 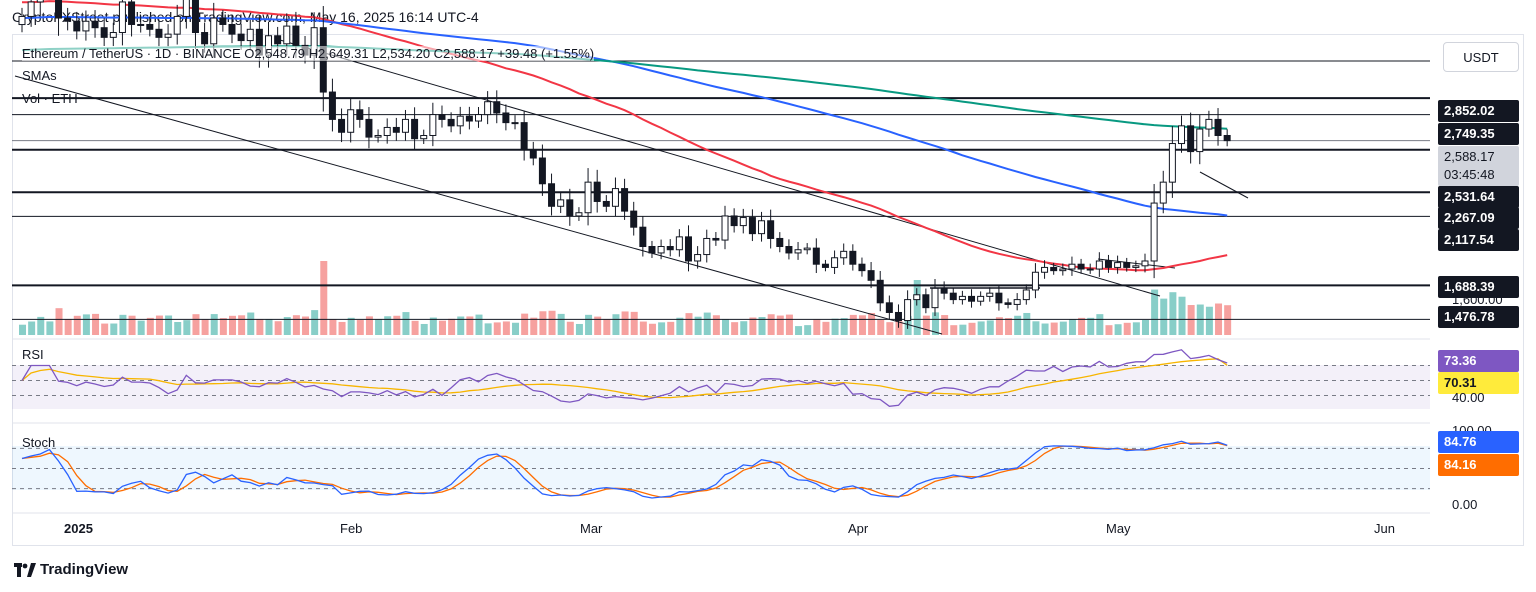 I want to click on stoch-pane, so click(x=721, y=469).